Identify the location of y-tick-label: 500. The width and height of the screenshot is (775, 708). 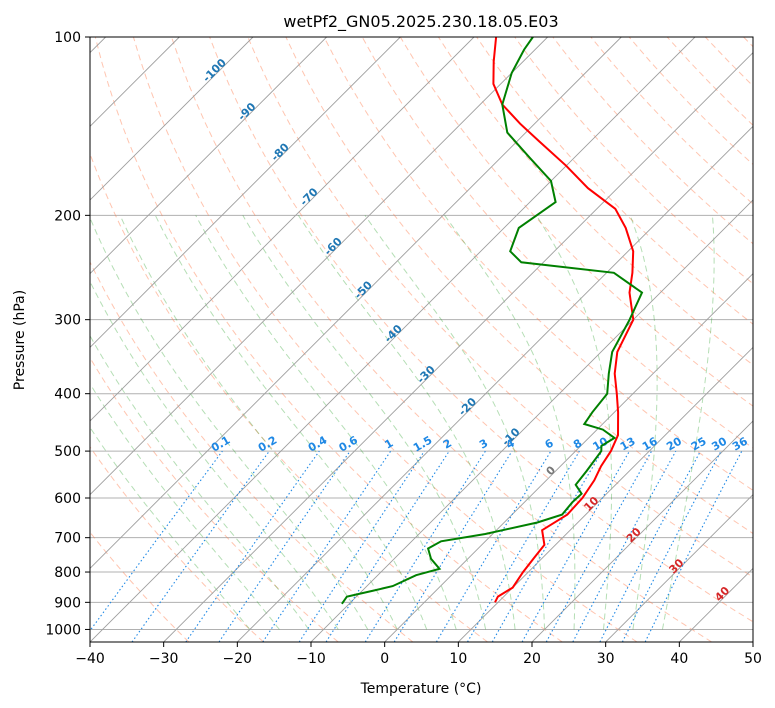
(67, 452).